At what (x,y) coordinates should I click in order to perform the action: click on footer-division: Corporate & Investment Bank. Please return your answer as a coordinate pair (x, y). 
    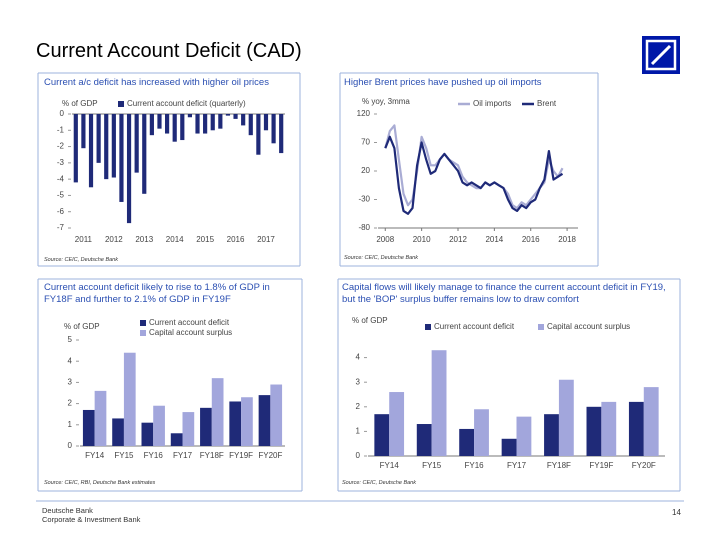
    Looking at the image, I should click on (91, 519).